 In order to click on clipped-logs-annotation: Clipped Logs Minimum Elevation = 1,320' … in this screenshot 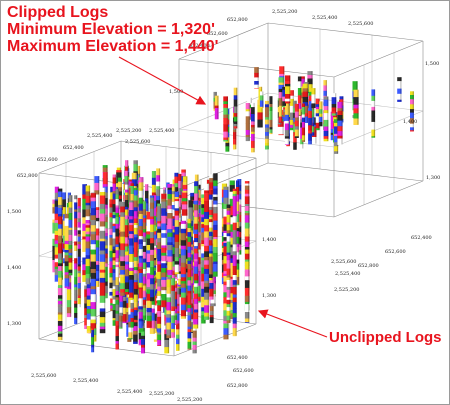, I will do `click(112, 29)`.